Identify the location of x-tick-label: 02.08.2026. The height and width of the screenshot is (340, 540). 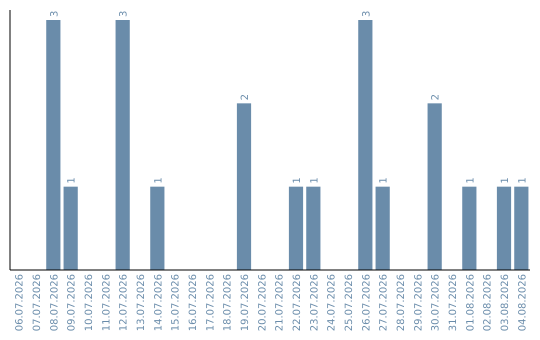
(488, 303).